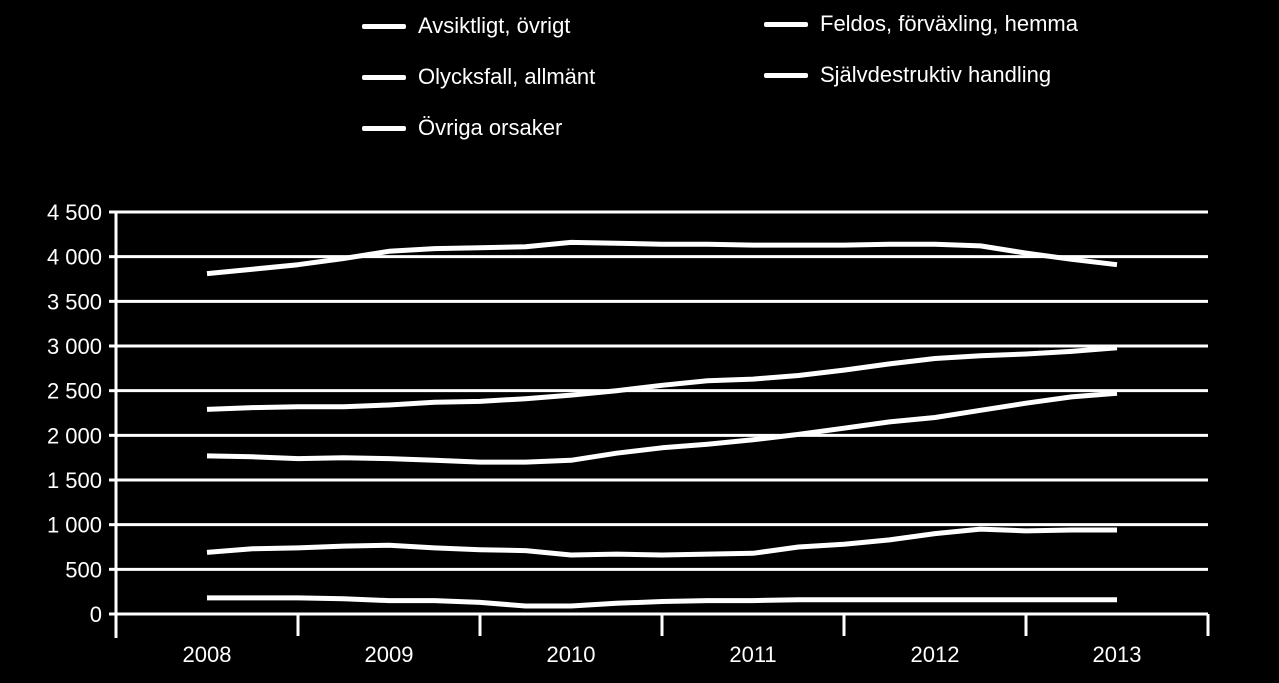  Describe the element at coordinates (1117, 654) in the screenshot. I see `x-tick-label: 2013` at that location.